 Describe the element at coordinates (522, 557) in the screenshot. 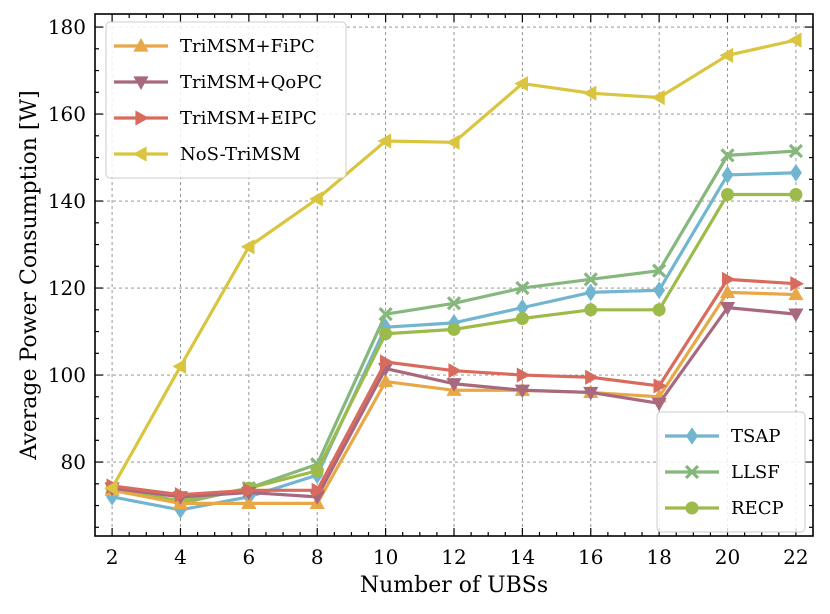

I see `x-tick-label: 14` at that location.